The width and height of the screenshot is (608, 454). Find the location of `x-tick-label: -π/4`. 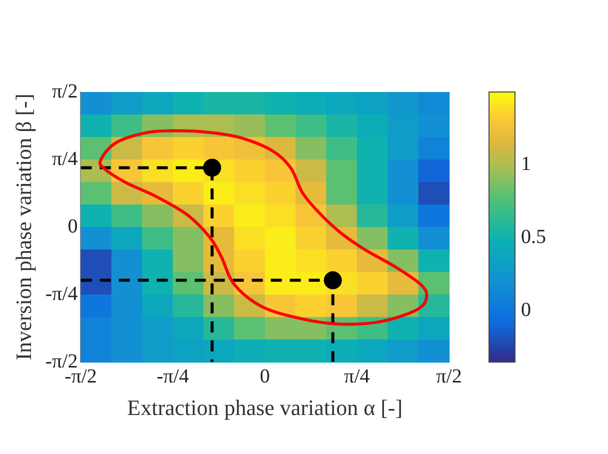

x-tick-label: -π/4 is located at coordinates (172, 376).